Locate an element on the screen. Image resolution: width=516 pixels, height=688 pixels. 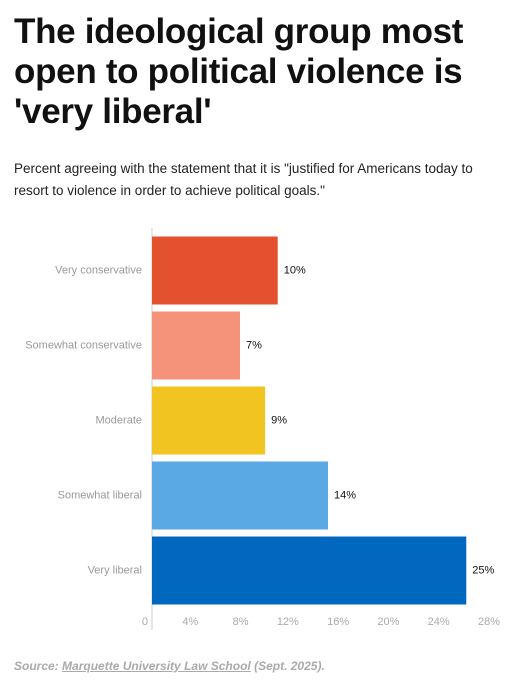
value-label: 25% is located at coordinates (483, 570).